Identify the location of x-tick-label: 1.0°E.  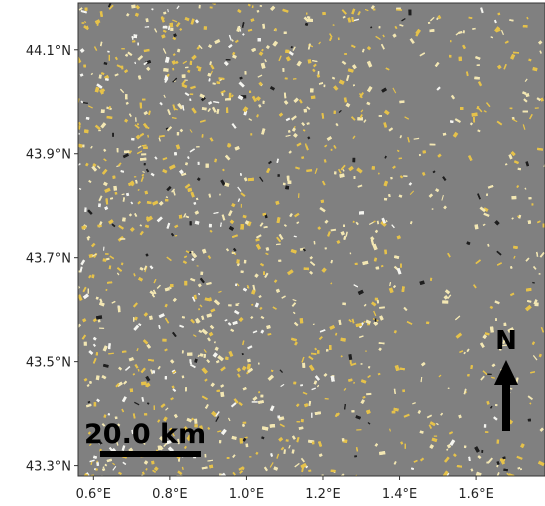
(246, 494).